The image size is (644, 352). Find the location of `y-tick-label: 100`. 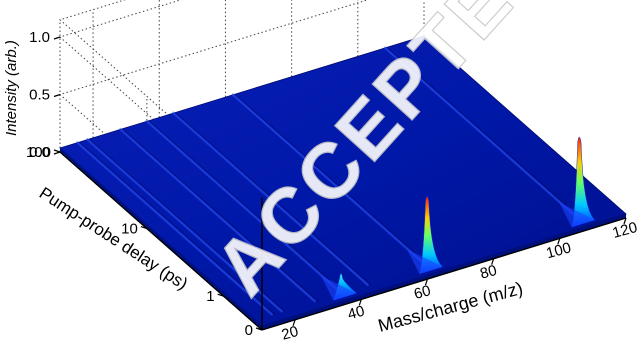

y-tick-label: 100 is located at coordinates (38, 152).